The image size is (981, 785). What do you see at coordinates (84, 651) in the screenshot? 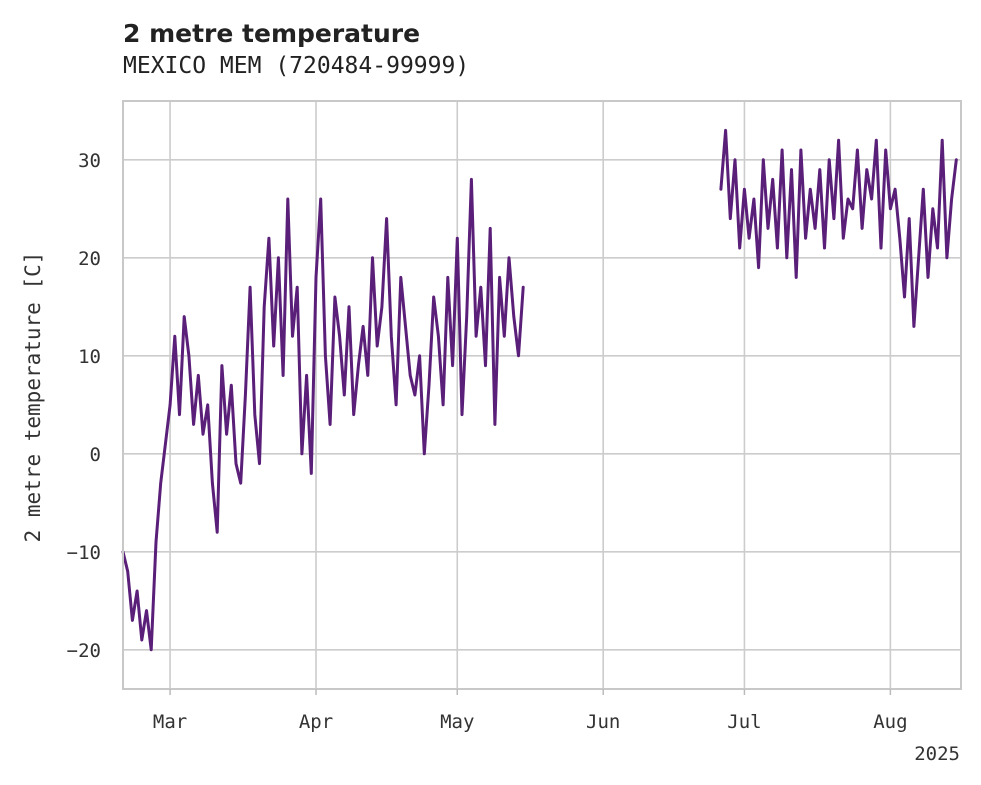
I see `y-tick-label: −20` at bounding box center [84, 651].